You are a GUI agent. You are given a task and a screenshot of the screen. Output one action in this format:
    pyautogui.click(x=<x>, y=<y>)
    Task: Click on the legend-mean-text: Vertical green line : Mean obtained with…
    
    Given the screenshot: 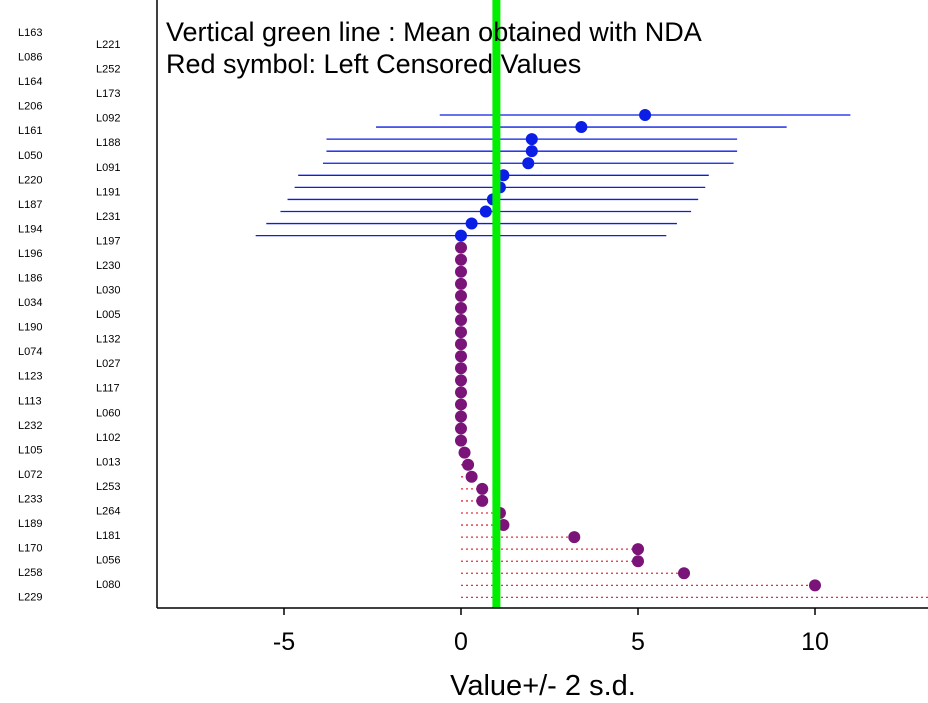 What is the action you would take?
    pyautogui.click(x=434, y=32)
    